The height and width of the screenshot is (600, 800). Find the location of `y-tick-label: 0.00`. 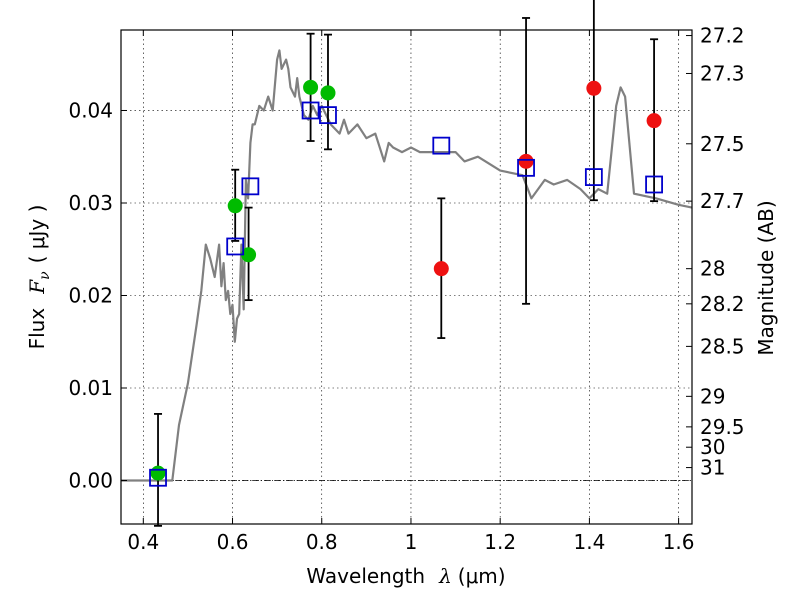

y-tick-label: 0.00 is located at coordinates (90, 481).